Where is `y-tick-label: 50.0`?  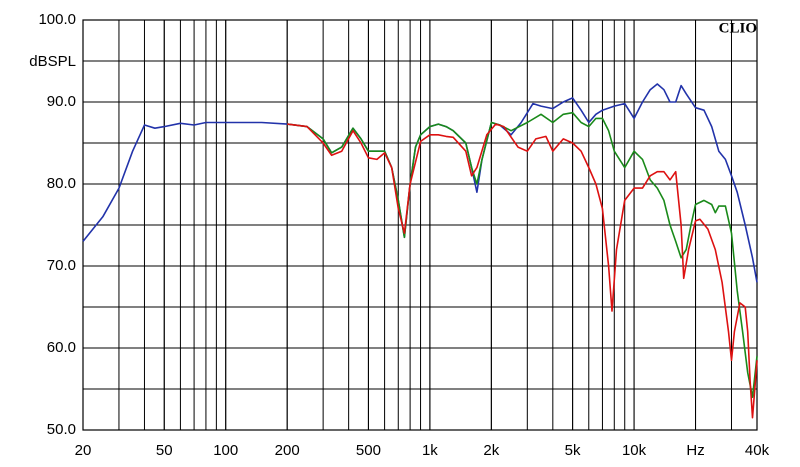
y-tick-label: 50.0 is located at coordinates (61, 429).